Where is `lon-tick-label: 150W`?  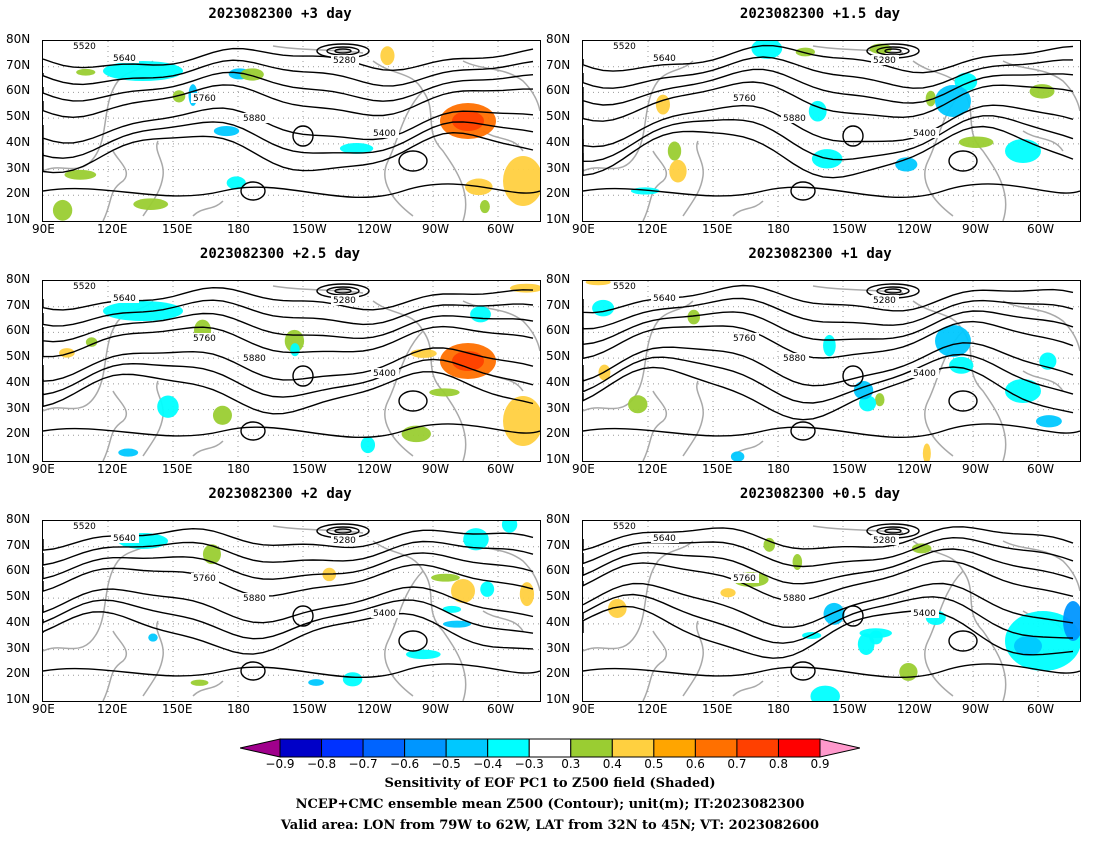 lon-tick-label: 150W is located at coordinates (309, 229).